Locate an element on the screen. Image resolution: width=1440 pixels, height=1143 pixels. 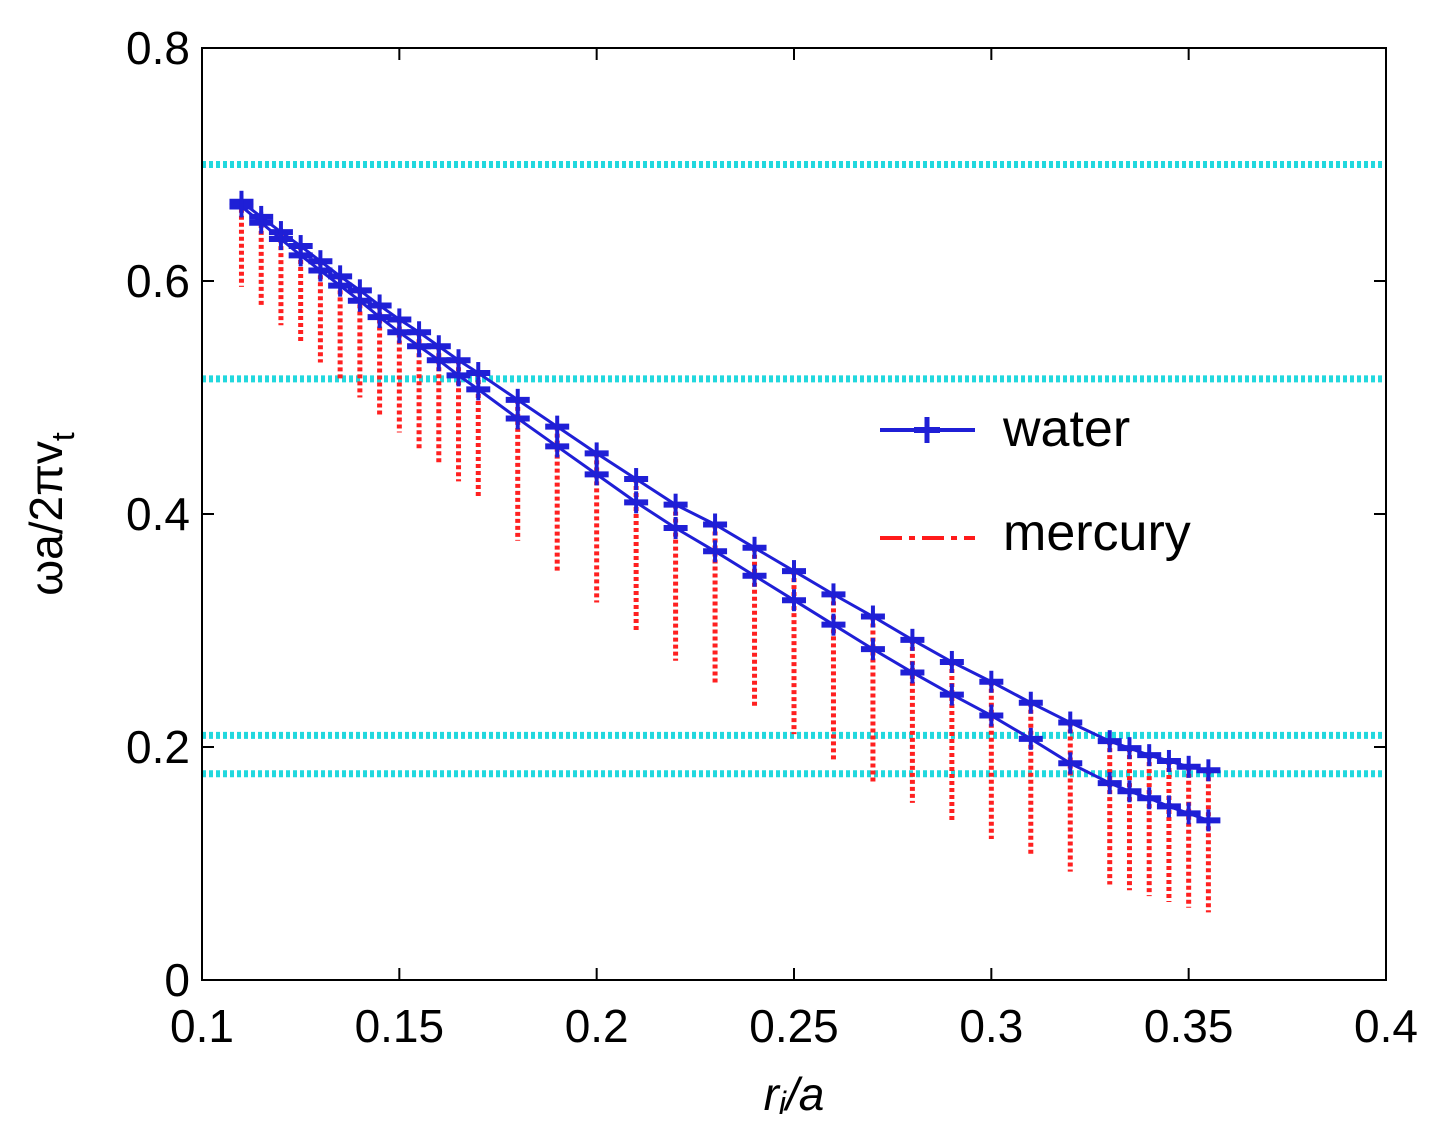
y-axis-label: ωa/2πvt is located at coordinates (50, 514).